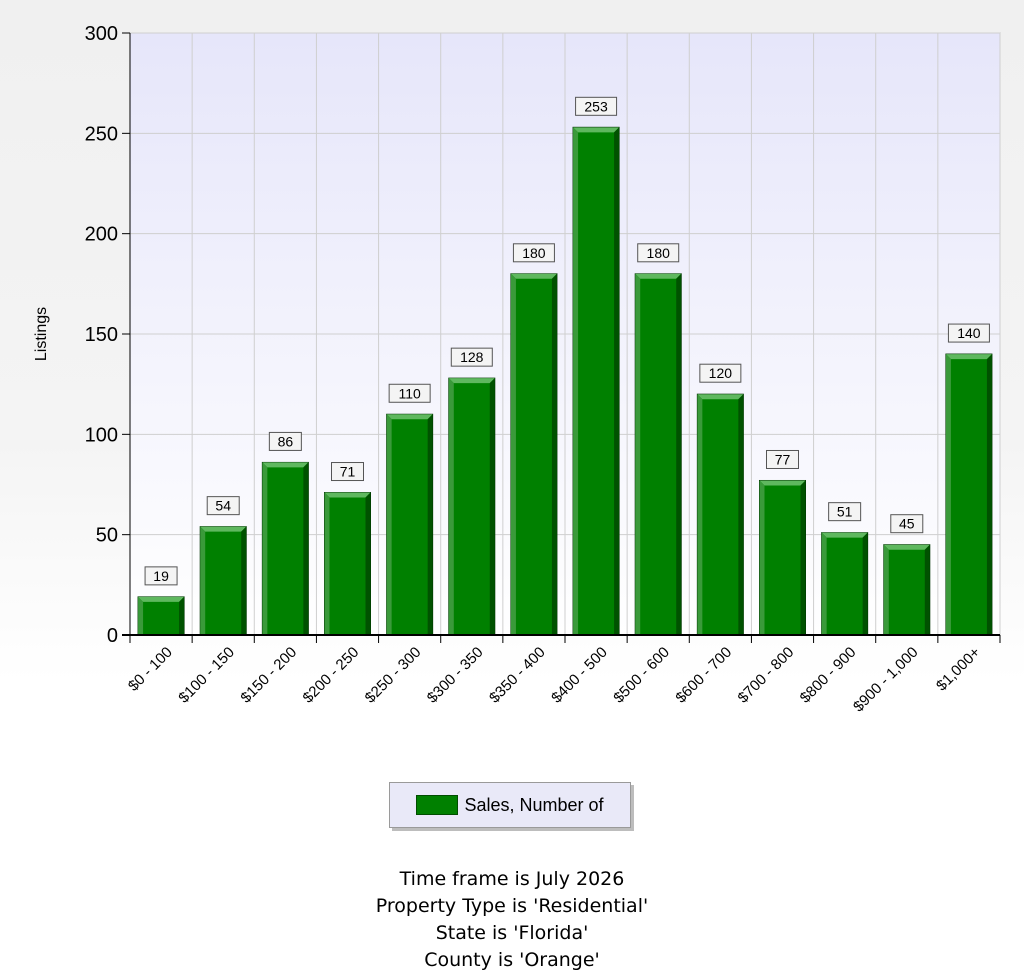 The height and width of the screenshot is (974, 1024). I want to click on data-label: 54, so click(223, 506).